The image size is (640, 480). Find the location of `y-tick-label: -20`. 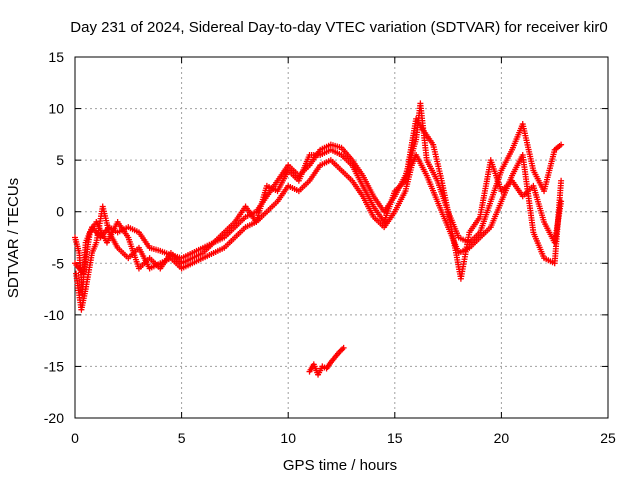

y-tick-label: -20 is located at coordinates (54, 418).